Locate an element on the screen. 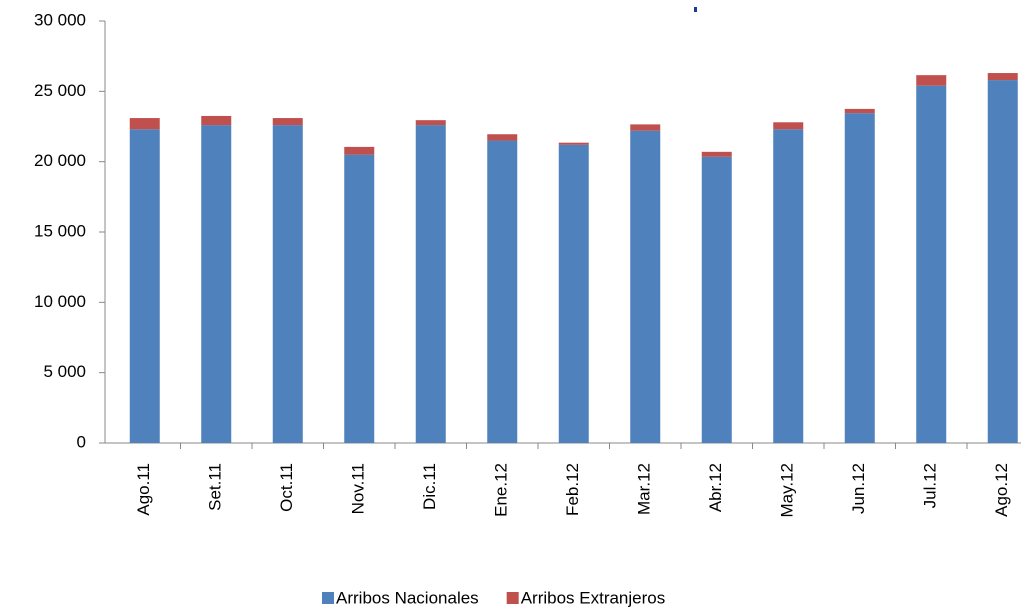 This screenshot has height=610, width=1021. x-tick-label: Ago.12 is located at coordinates (1001, 490).